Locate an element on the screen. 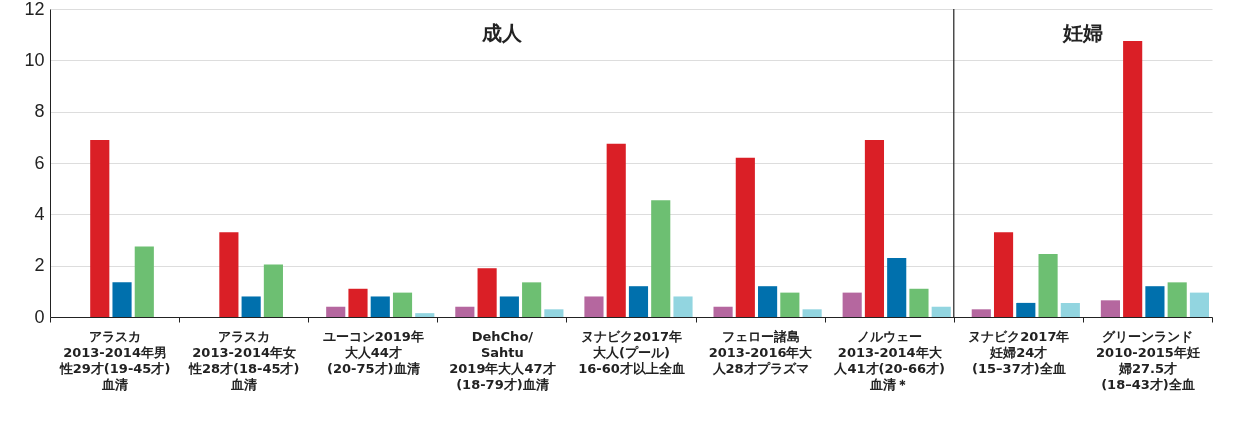 Image resolution: width=1242 pixels, height=446 pixels. x-tick-label: フェロー諸島2013-2016年大人28才プラズマ is located at coordinates (761, 352).